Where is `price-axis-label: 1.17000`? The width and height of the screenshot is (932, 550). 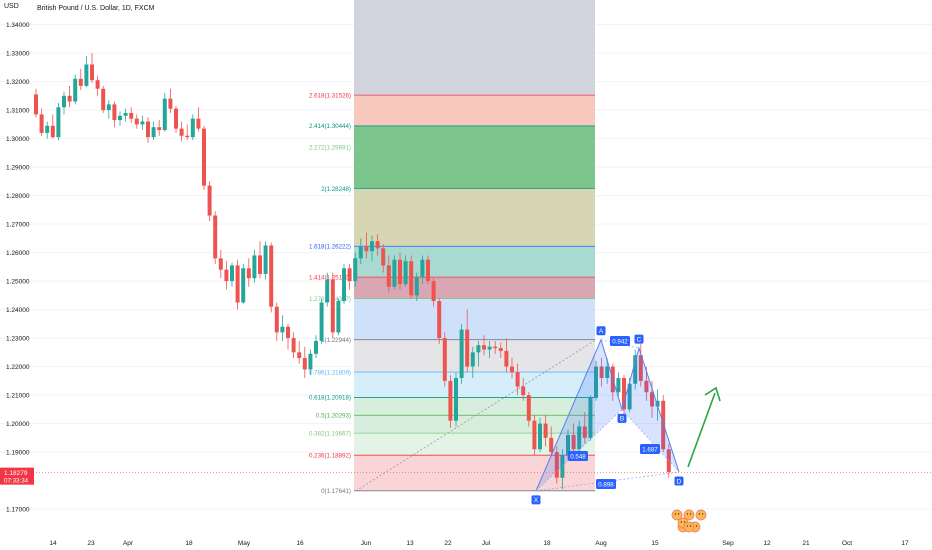
price-axis-label: 1.17000 is located at coordinates (18, 509).